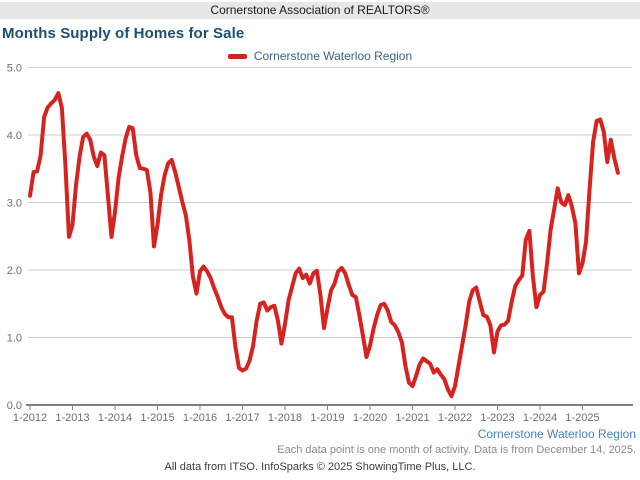  I want to click on legend-series-label: Cornerstone Waterloo Region, so click(333, 56).